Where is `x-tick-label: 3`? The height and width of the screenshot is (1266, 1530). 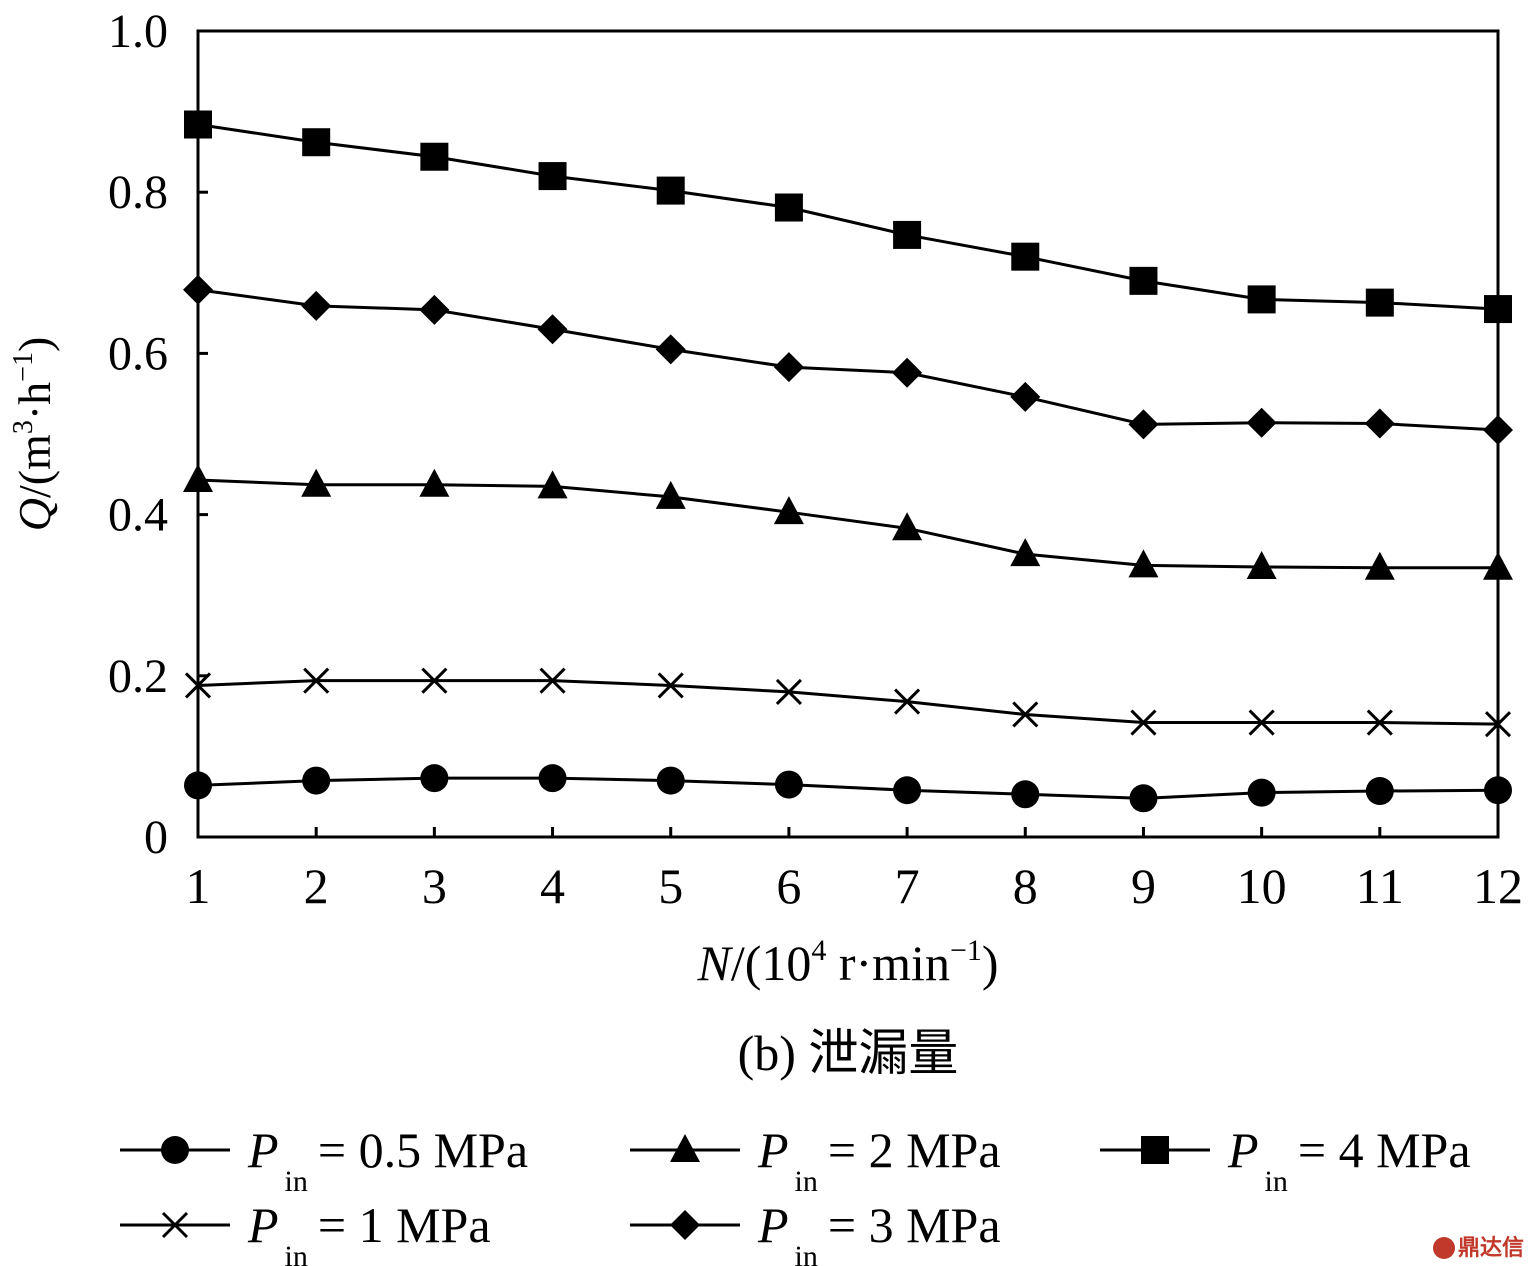
x-tick-label: 3 is located at coordinates (434, 886).